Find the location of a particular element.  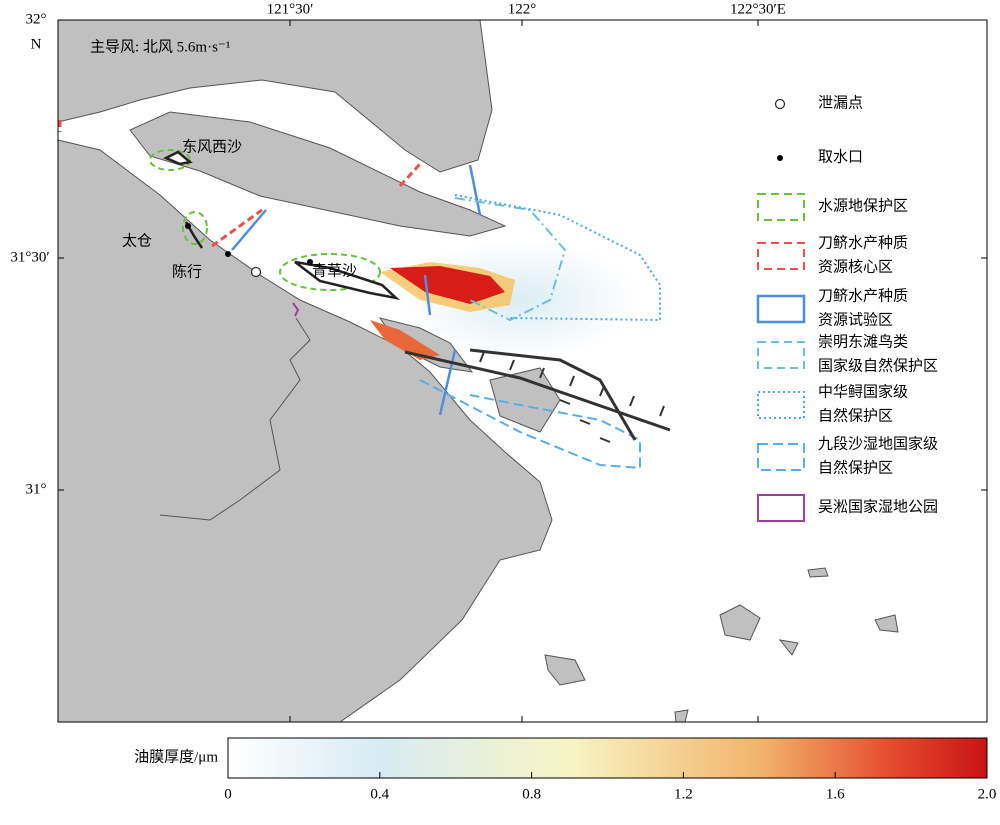

colorbar-tick-label: 1.2 is located at coordinates (683, 794).